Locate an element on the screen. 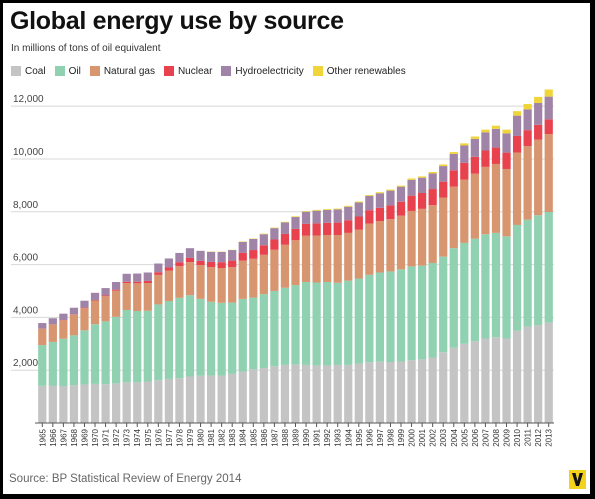 The image size is (595, 499). x-tick-label: 1973 is located at coordinates (127, 437).